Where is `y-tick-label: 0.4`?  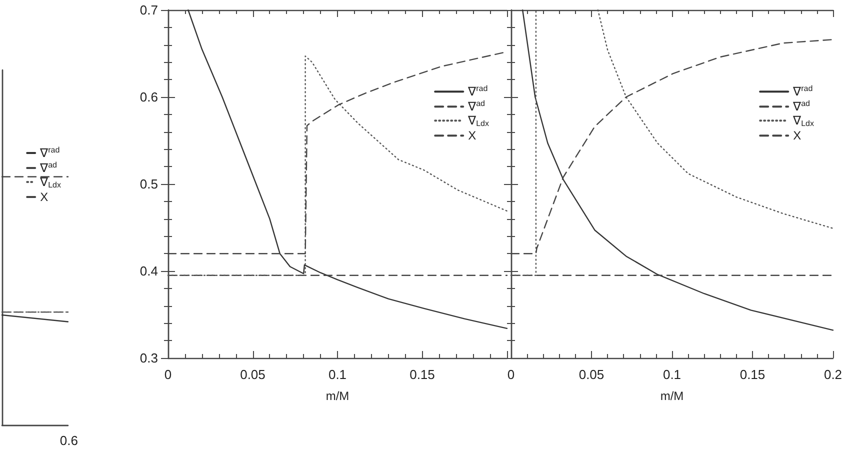
y-tick-label: 0.4 is located at coordinates (149, 271).